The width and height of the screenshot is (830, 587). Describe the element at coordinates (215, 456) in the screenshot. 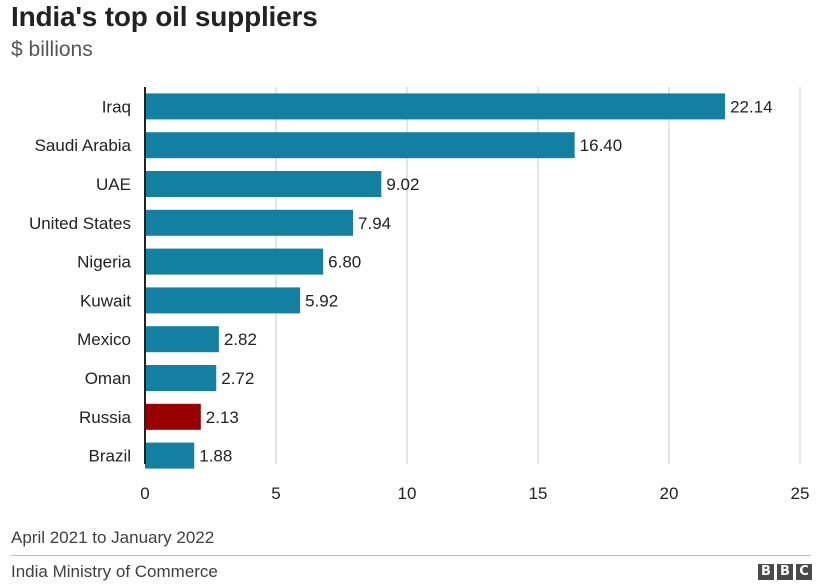

I see `value-label: 1.88` at that location.